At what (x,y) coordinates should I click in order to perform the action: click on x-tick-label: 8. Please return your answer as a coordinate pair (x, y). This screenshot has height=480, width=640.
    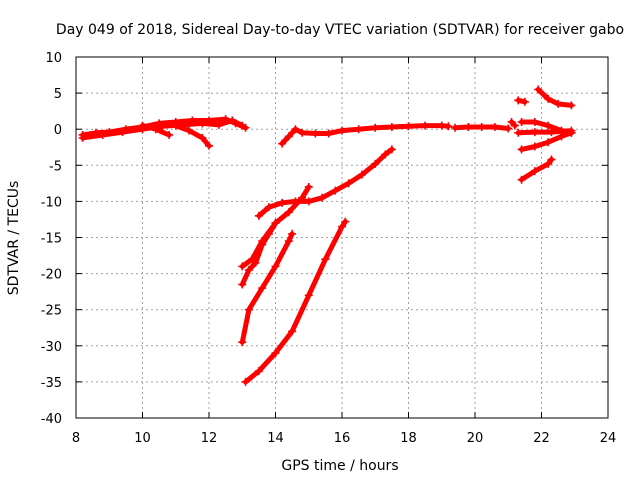
    Looking at the image, I should click on (76, 438).